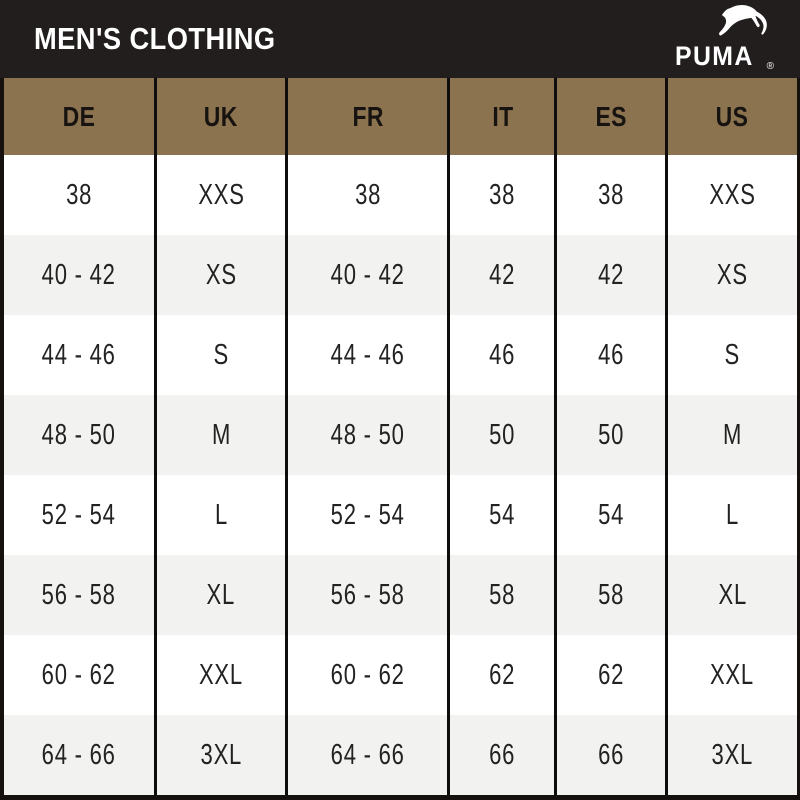 The width and height of the screenshot is (800, 800). What do you see at coordinates (155, 38) in the screenshot?
I see `page-title: MEN'S CLOTHING` at bounding box center [155, 38].